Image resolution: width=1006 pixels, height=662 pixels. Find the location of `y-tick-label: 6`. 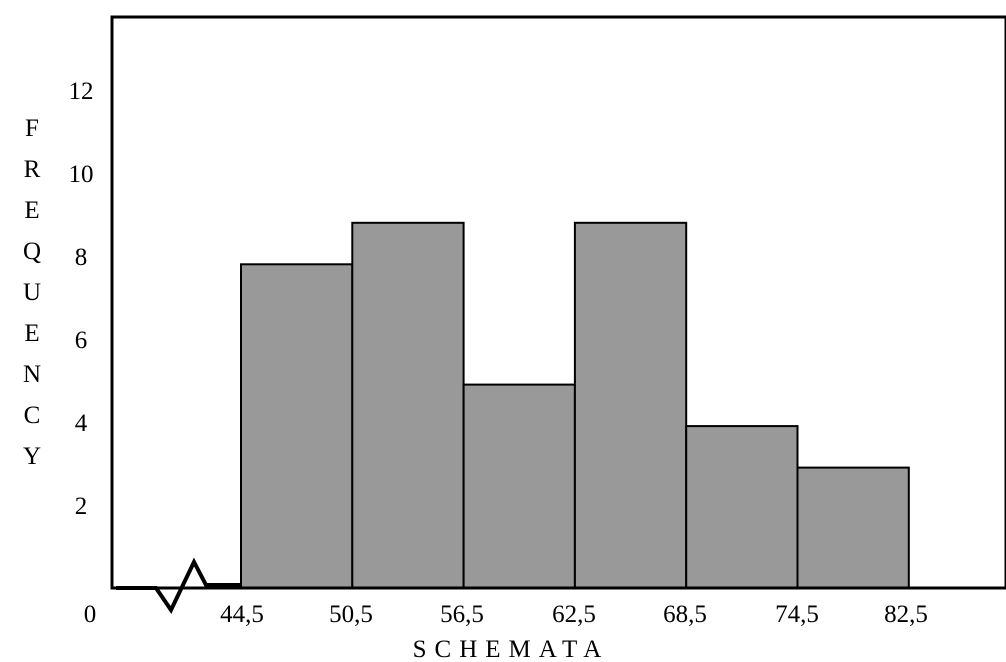

y-tick-label: 6 is located at coordinates (81, 340).